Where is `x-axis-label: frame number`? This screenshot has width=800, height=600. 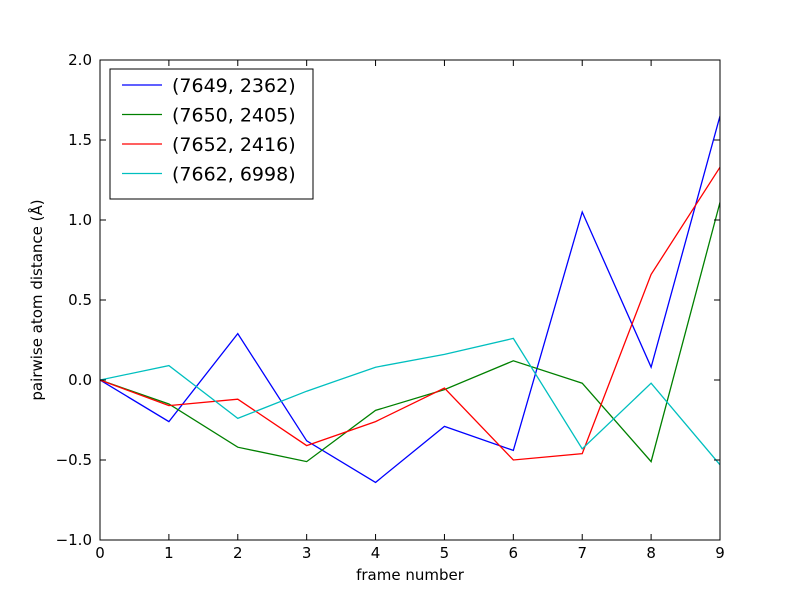 x-axis-label: frame number is located at coordinates (410, 575).